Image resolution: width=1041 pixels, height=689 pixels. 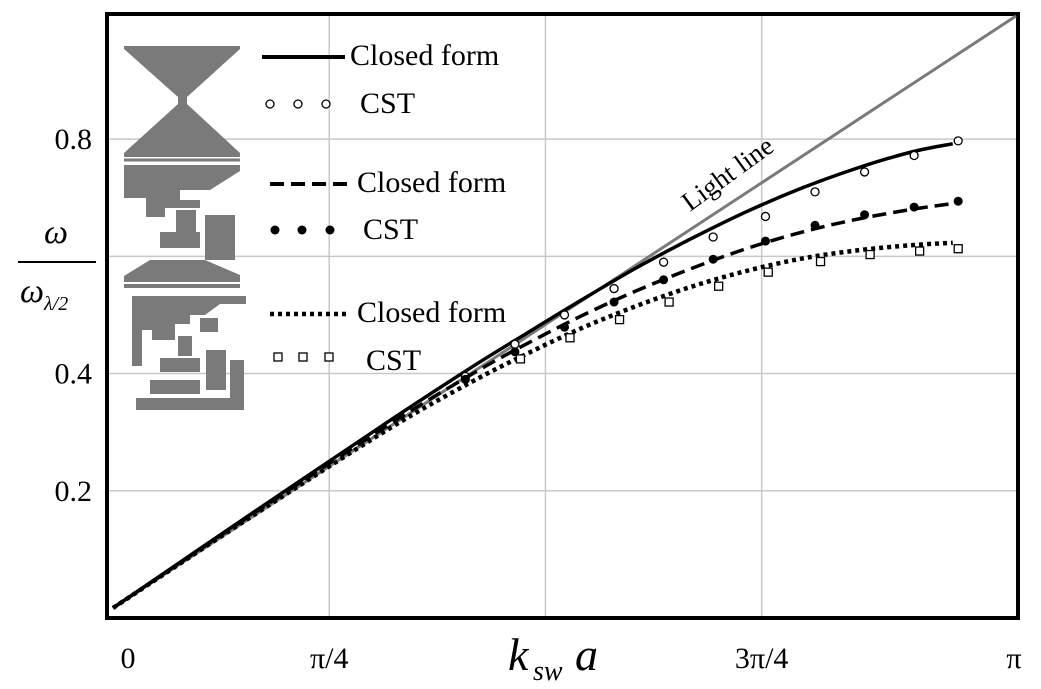 What do you see at coordinates (431, 182) in the screenshot?
I see `legend-label-closed-form-2: Closed form` at bounding box center [431, 182].